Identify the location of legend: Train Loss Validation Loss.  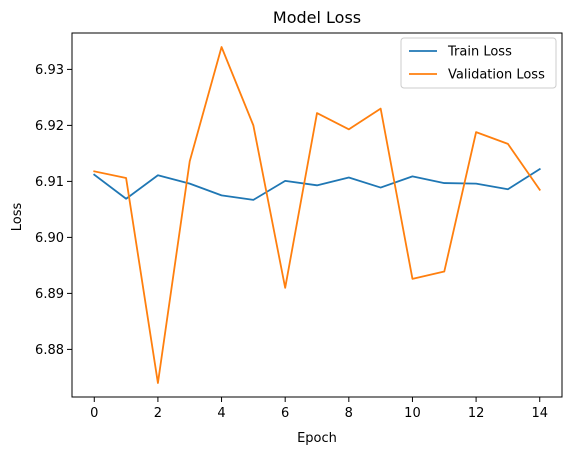
(478, 63).